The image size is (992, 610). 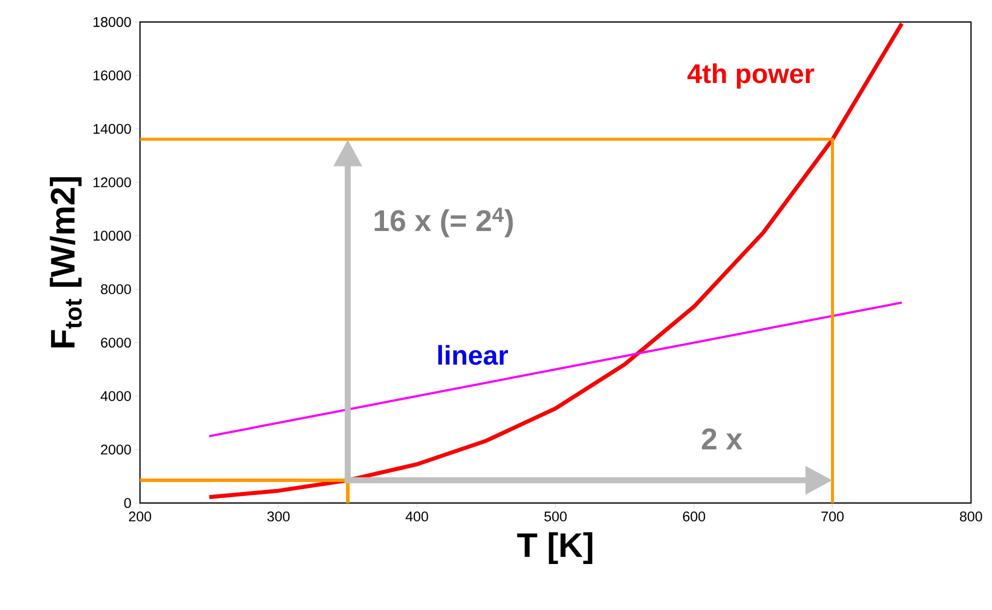 What do you see at coordinates (750, 76) in the screenshot?
I see `series-label: 4th power` at bounding box center [750, 76].